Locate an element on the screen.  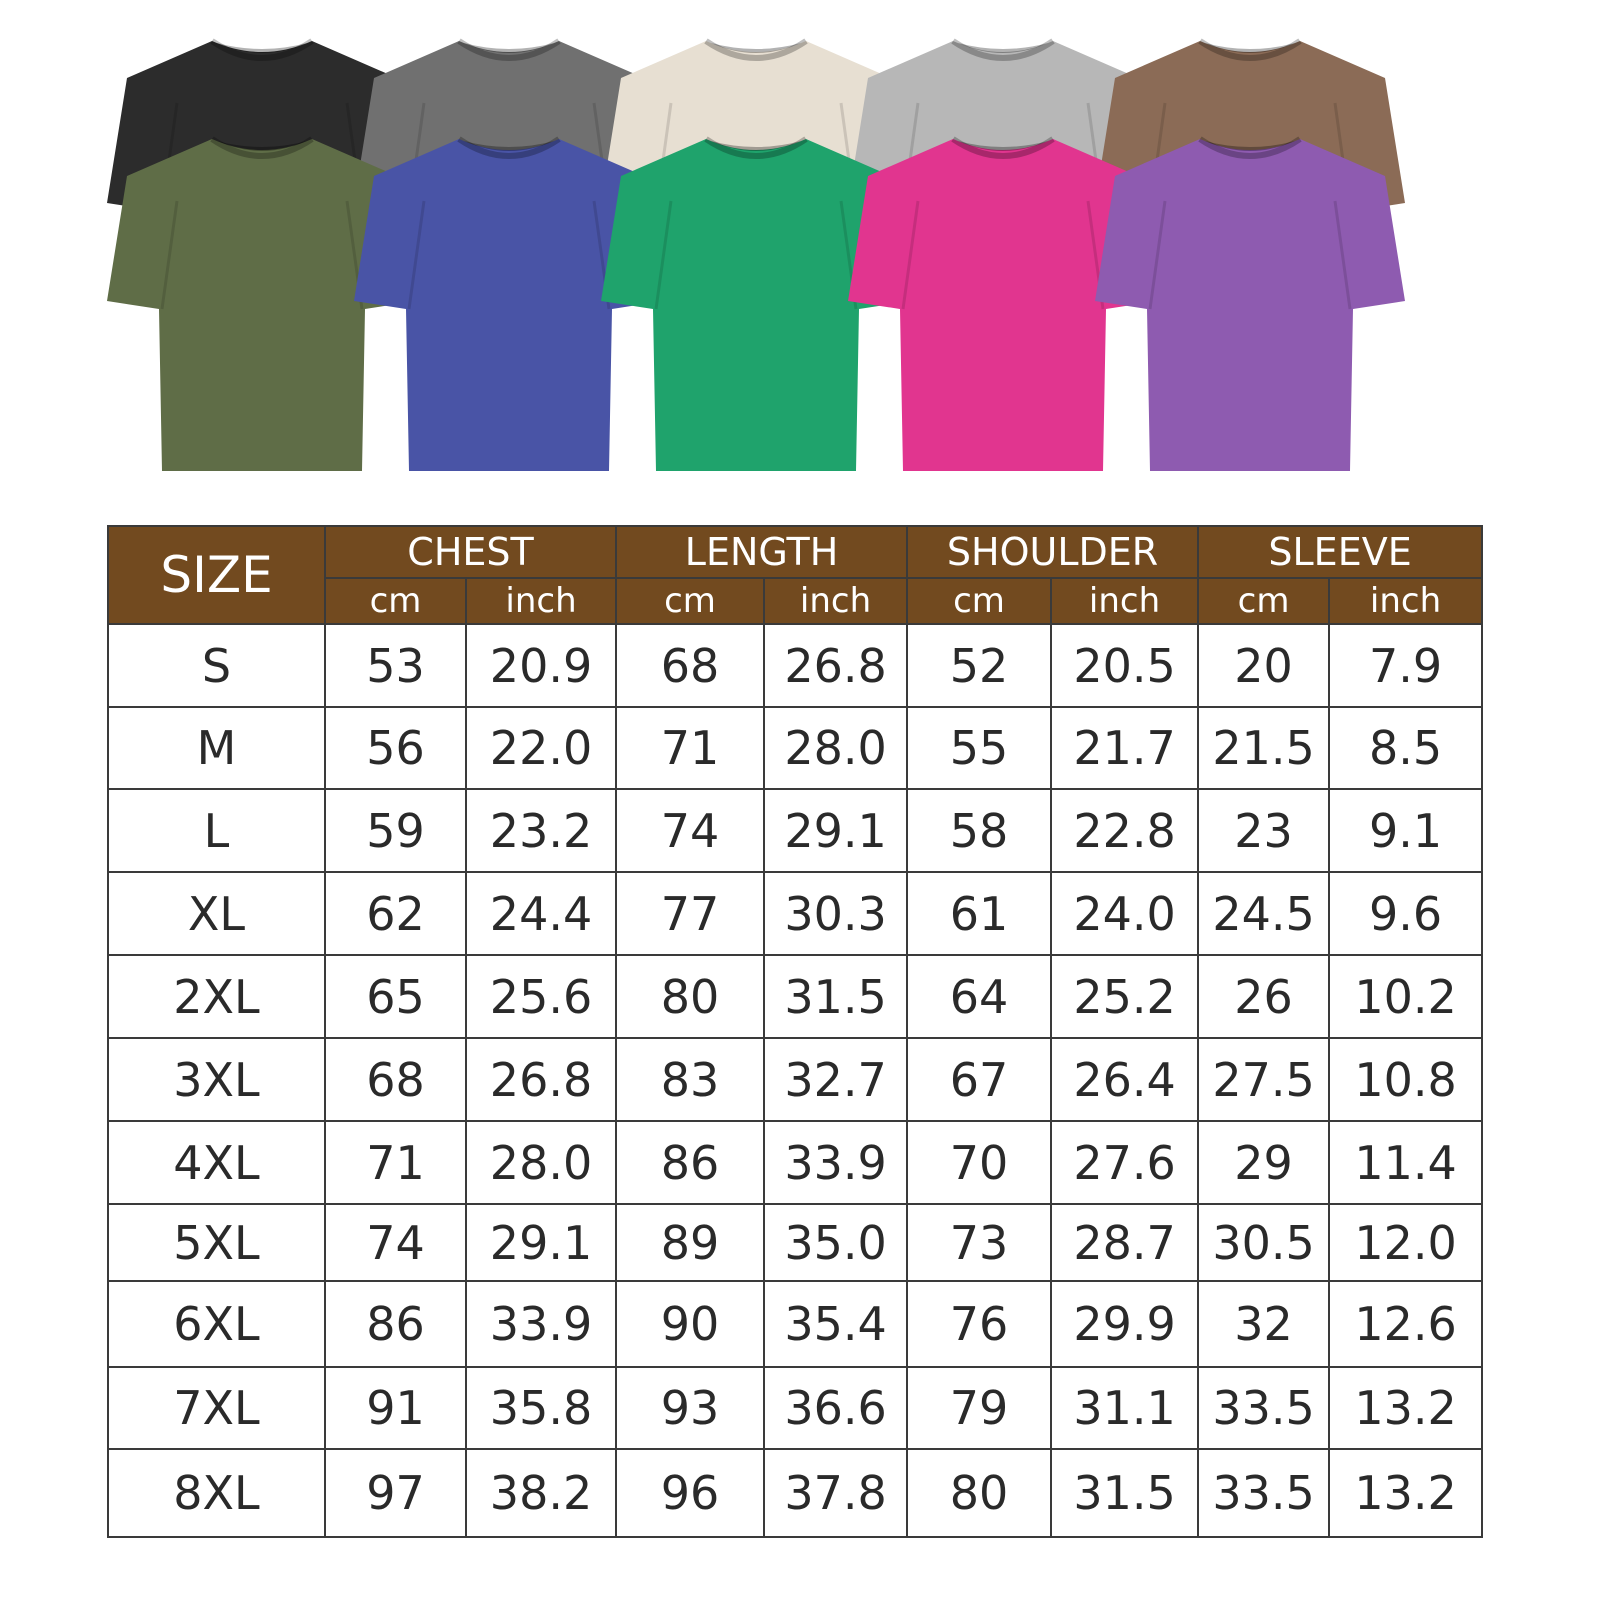
measurement-cell: 23 is located at coordinates (1264, 830).